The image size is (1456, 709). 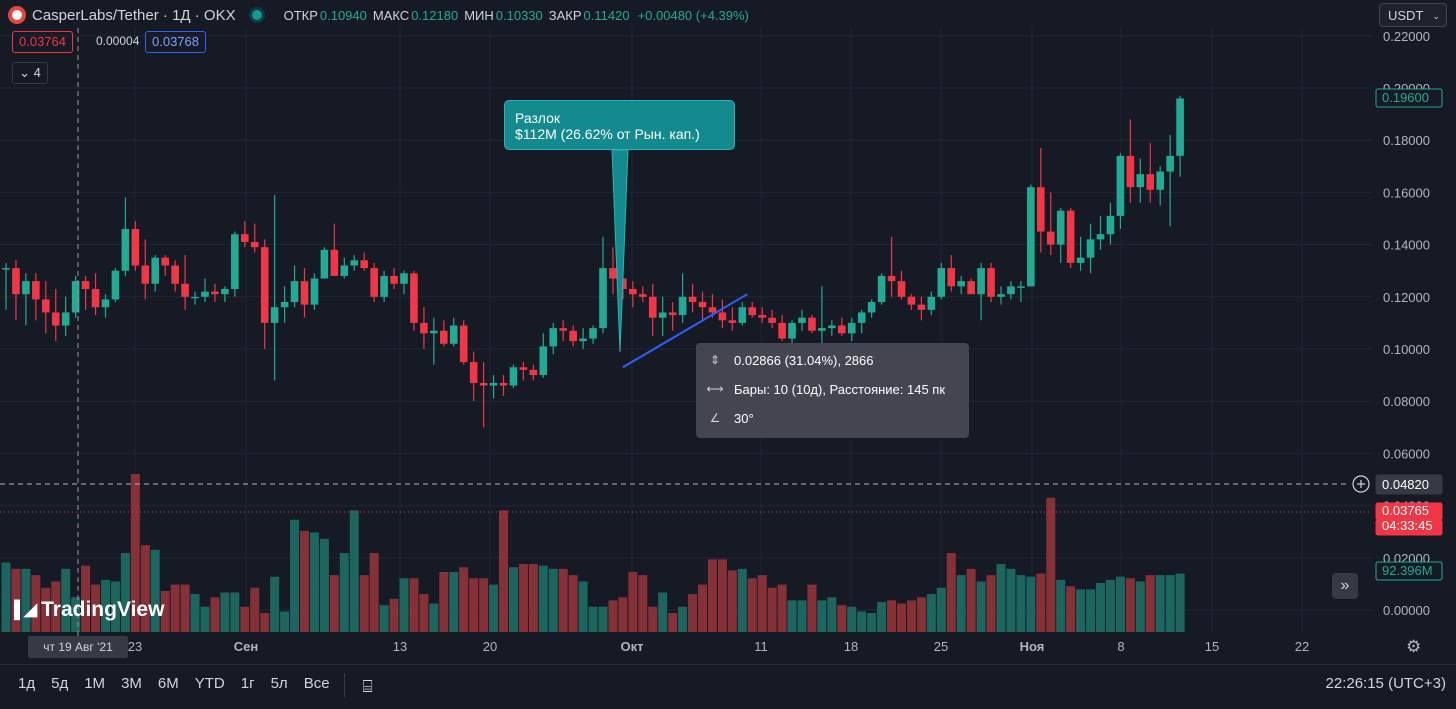 I want to click on chevron-down-icon: ⌄, so click(x=25, y=72).